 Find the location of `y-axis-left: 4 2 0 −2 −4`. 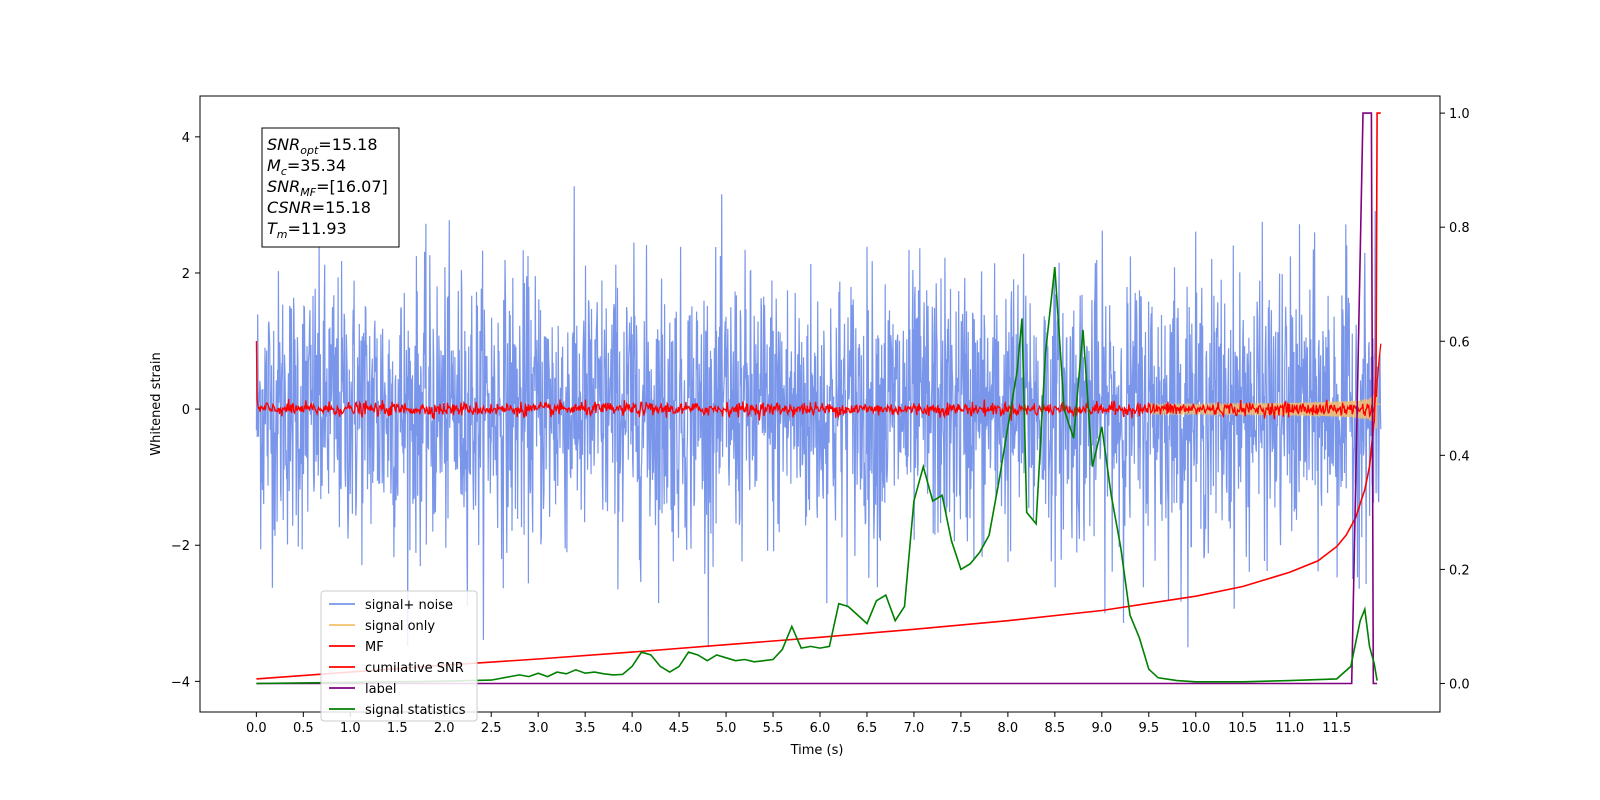

y-axis-left: 4 2 0 −2 −4 is located at coordinates (185, 410).